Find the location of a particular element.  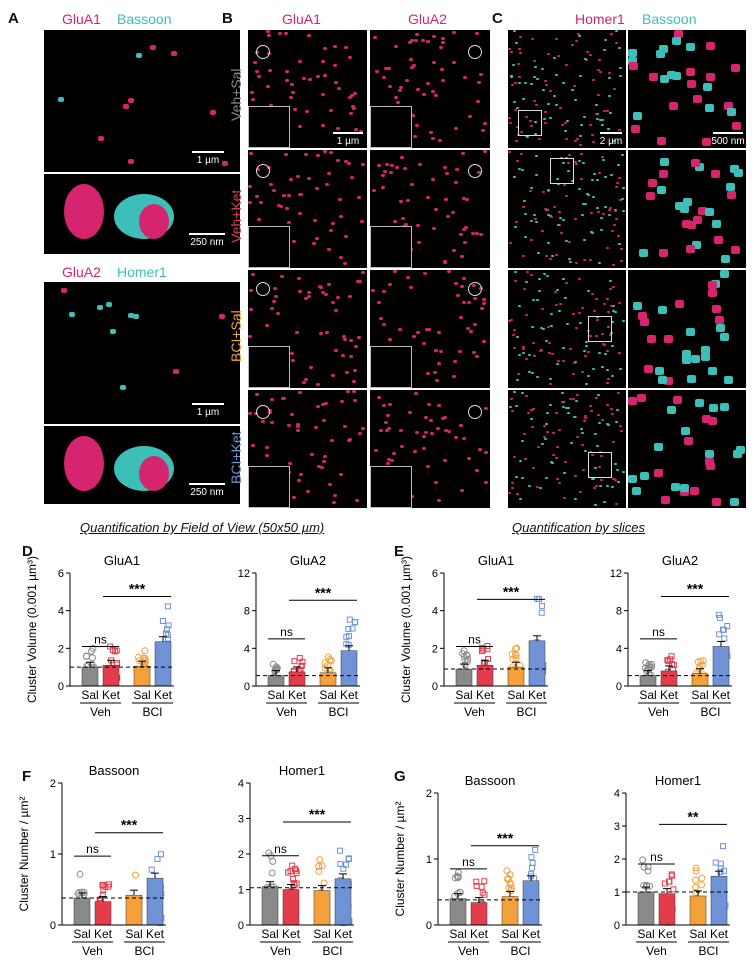

y-tick-label: 4 is located at coordinates (247, 649).